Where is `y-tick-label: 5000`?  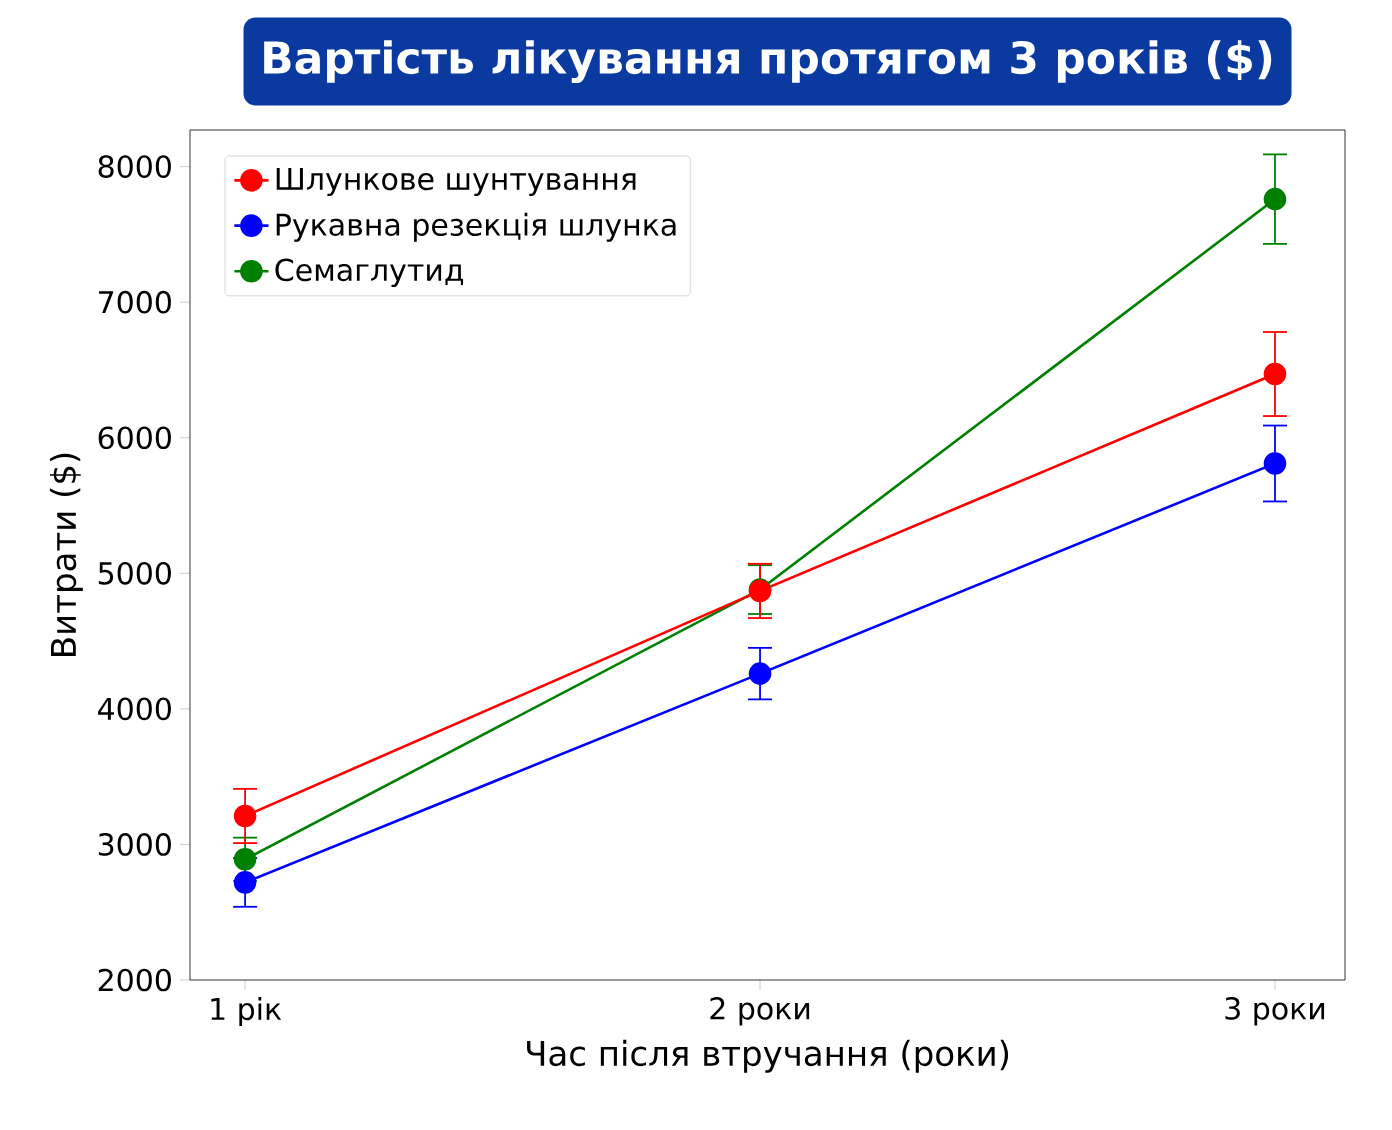 y-tick-label: 5000 is located at coordinates (134, 573).